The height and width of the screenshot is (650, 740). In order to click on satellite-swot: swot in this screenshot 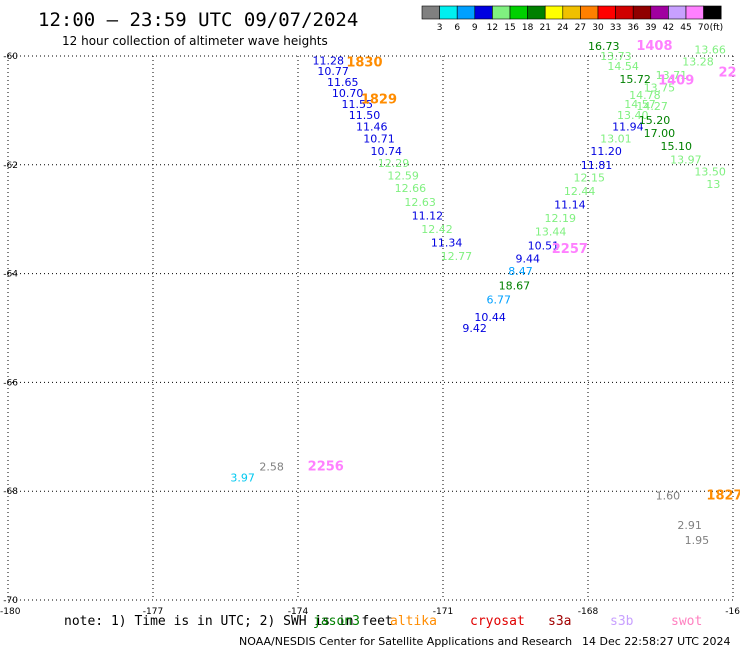, I will do `click(686, 621)`.